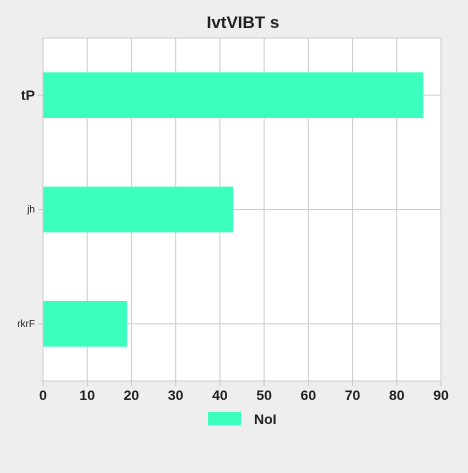 This screenshot has height=473, width=468. Describe the element at coordinates (309, 395) in the screenshot. I see `x-tick-label: 60` at that location.